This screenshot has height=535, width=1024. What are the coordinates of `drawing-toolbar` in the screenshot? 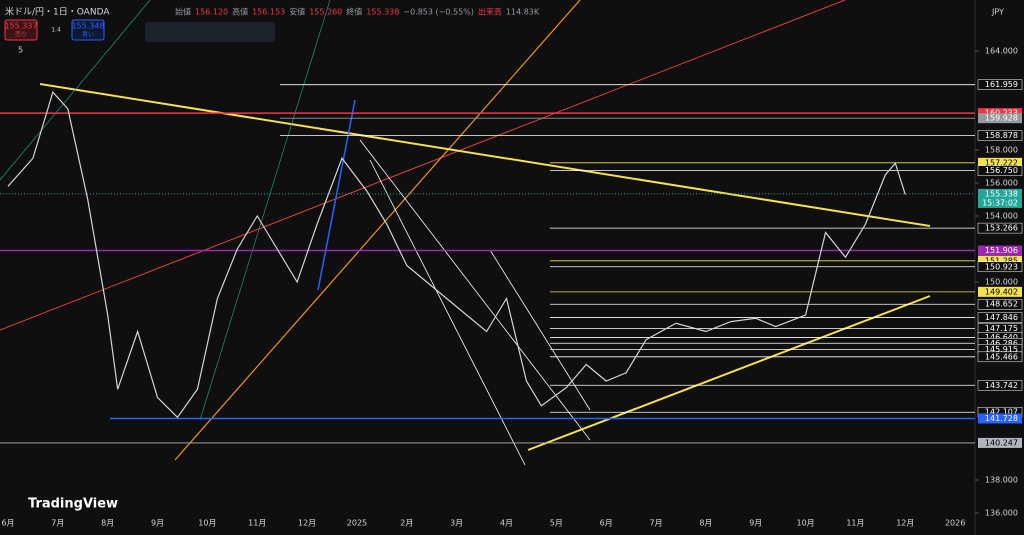 It's located at (210, 32).